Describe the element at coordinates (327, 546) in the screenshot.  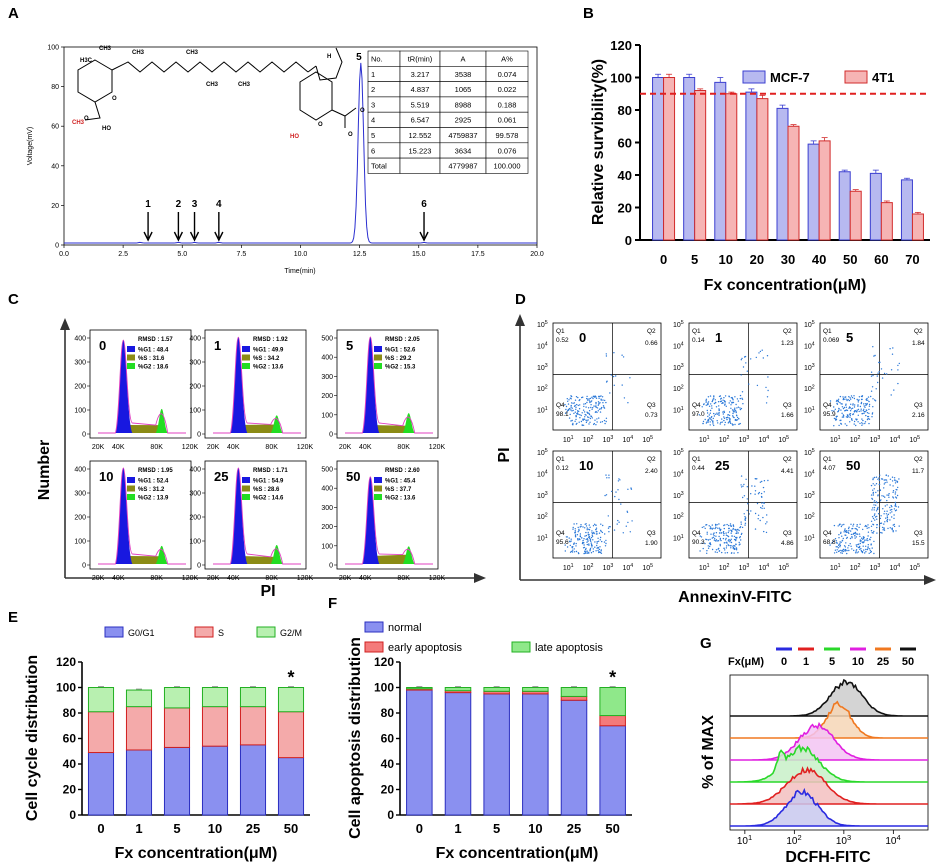
I see `y-tick-label: 100` at that location.